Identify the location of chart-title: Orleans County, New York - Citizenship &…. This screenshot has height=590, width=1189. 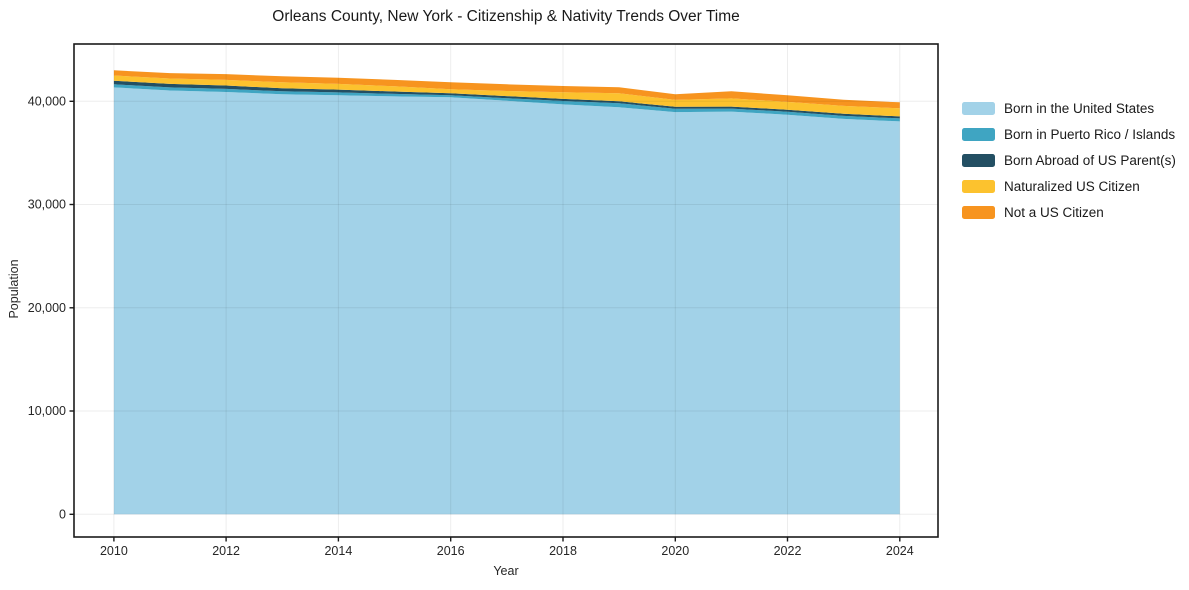
(506, 16).